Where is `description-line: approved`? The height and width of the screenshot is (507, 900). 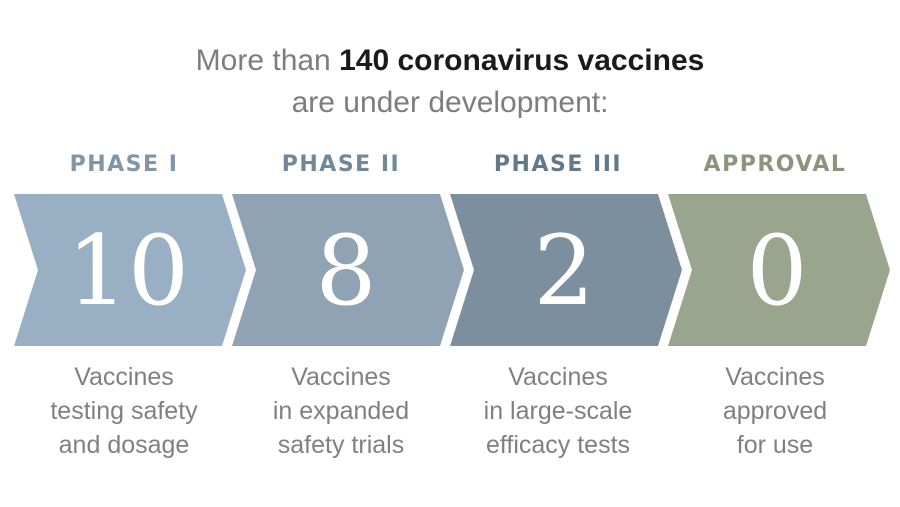 description-line: approved is located at coordinates (775, 411).